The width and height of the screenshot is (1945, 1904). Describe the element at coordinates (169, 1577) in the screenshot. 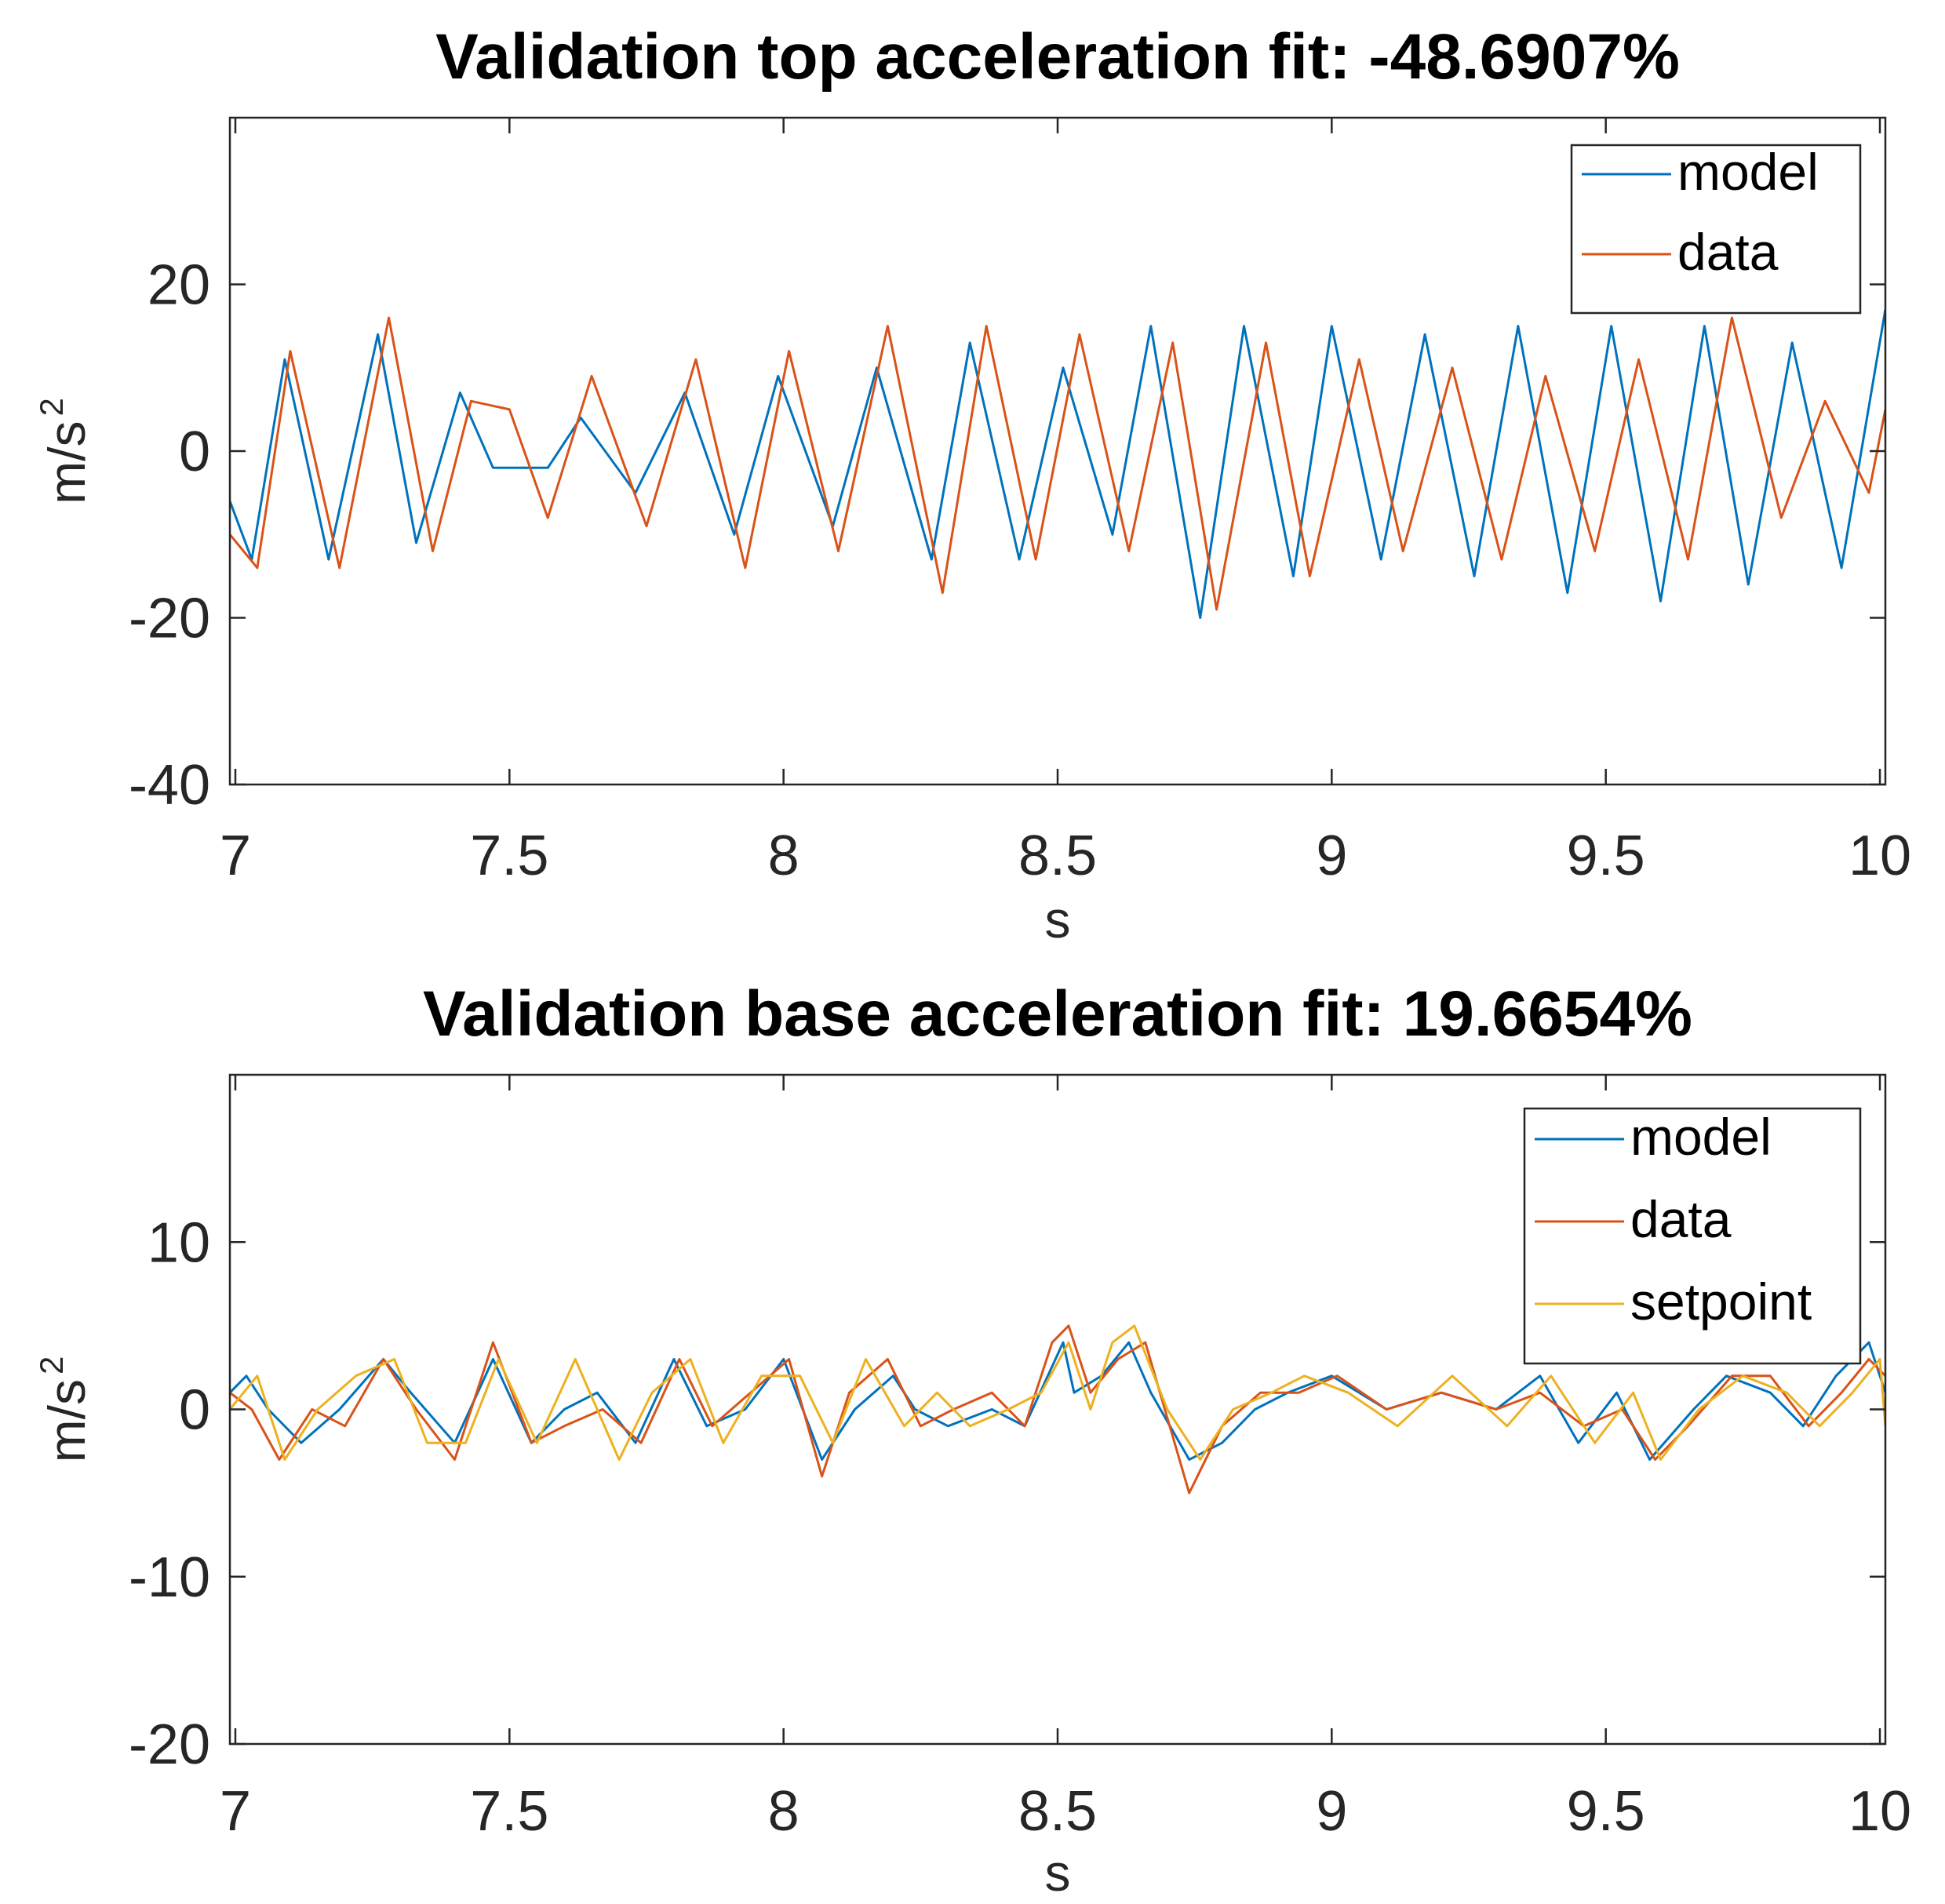

I see `y-tick-label: -10` at that location.